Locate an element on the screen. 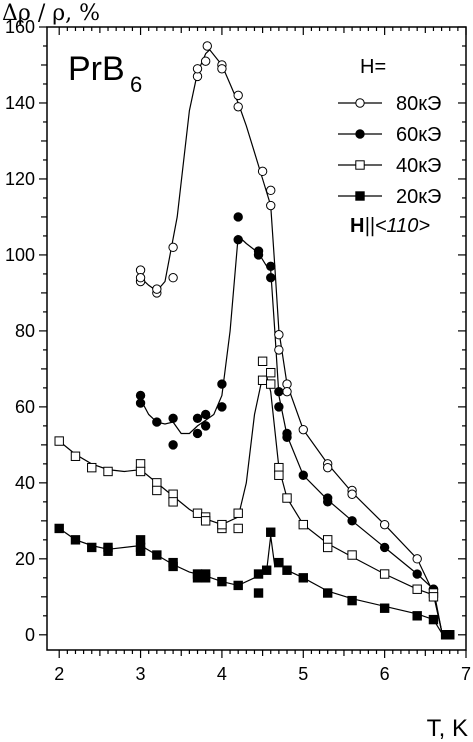  y-tick-label: 40 is located at coordinates (25, 483).